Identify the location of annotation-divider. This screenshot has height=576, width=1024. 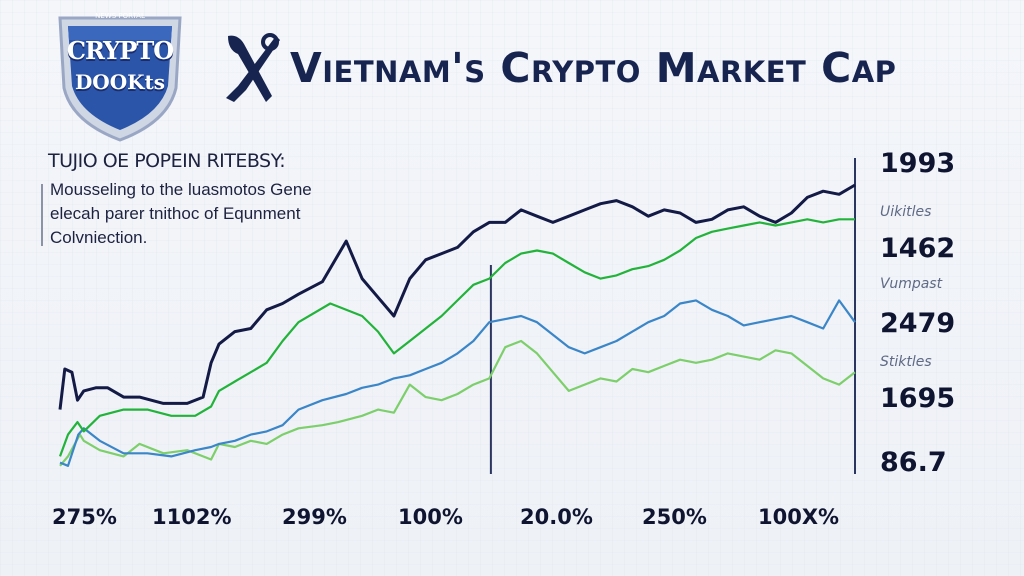
(42, 215).